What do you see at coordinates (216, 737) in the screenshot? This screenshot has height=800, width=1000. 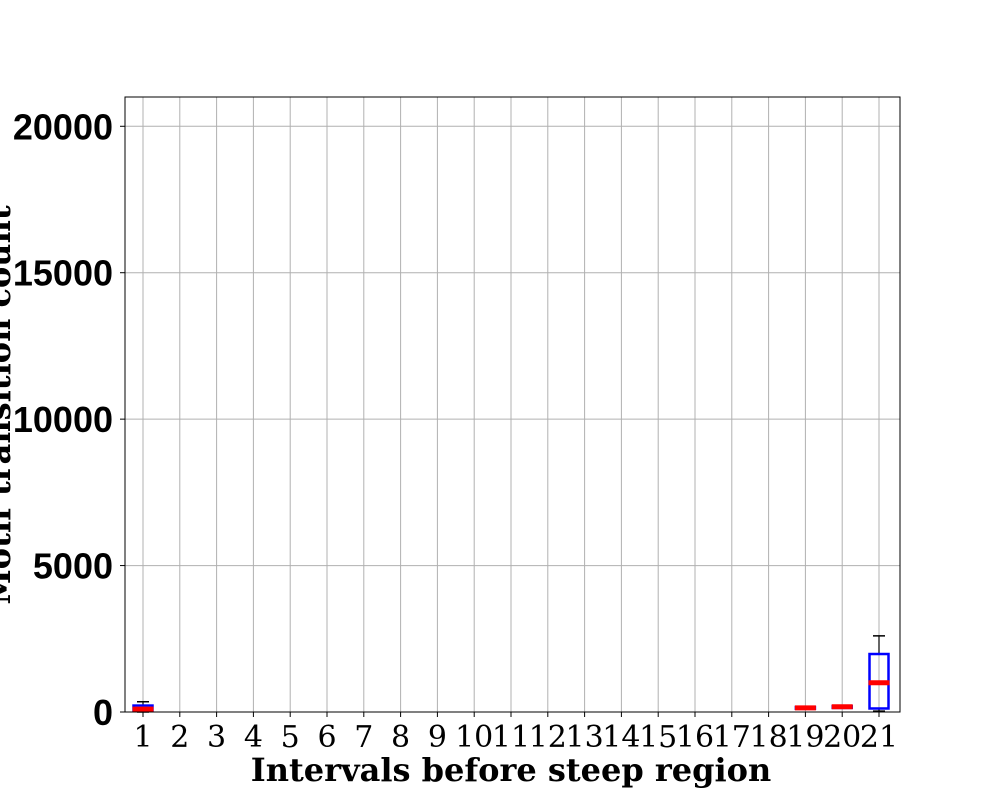 I see `x-tick-label: 3` at bounding box center [216, 737].